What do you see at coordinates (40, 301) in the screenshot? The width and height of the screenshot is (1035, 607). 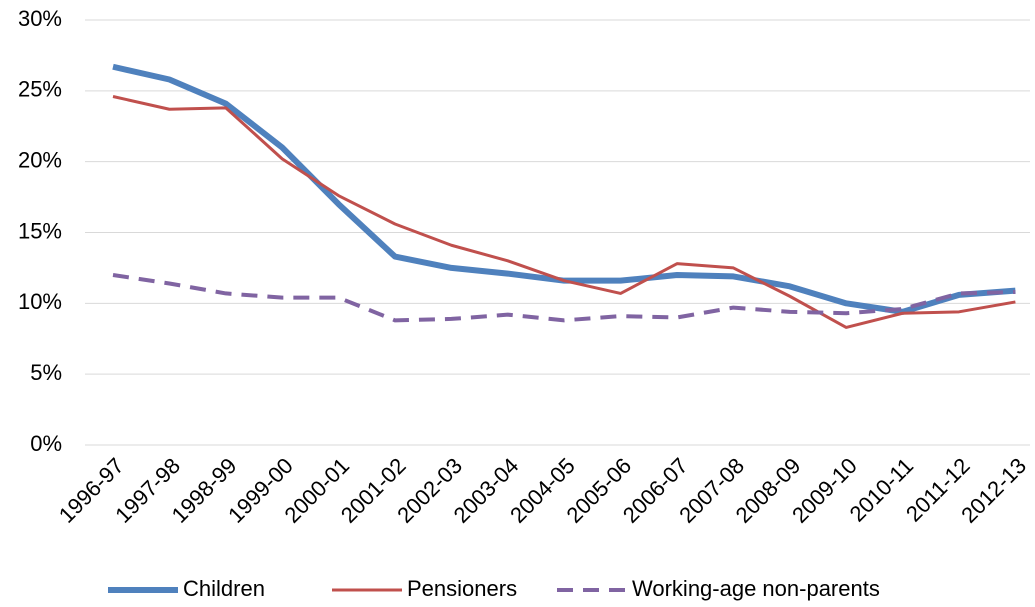 I see `y-tick-label: 10%` at bounding box center [40, 301].